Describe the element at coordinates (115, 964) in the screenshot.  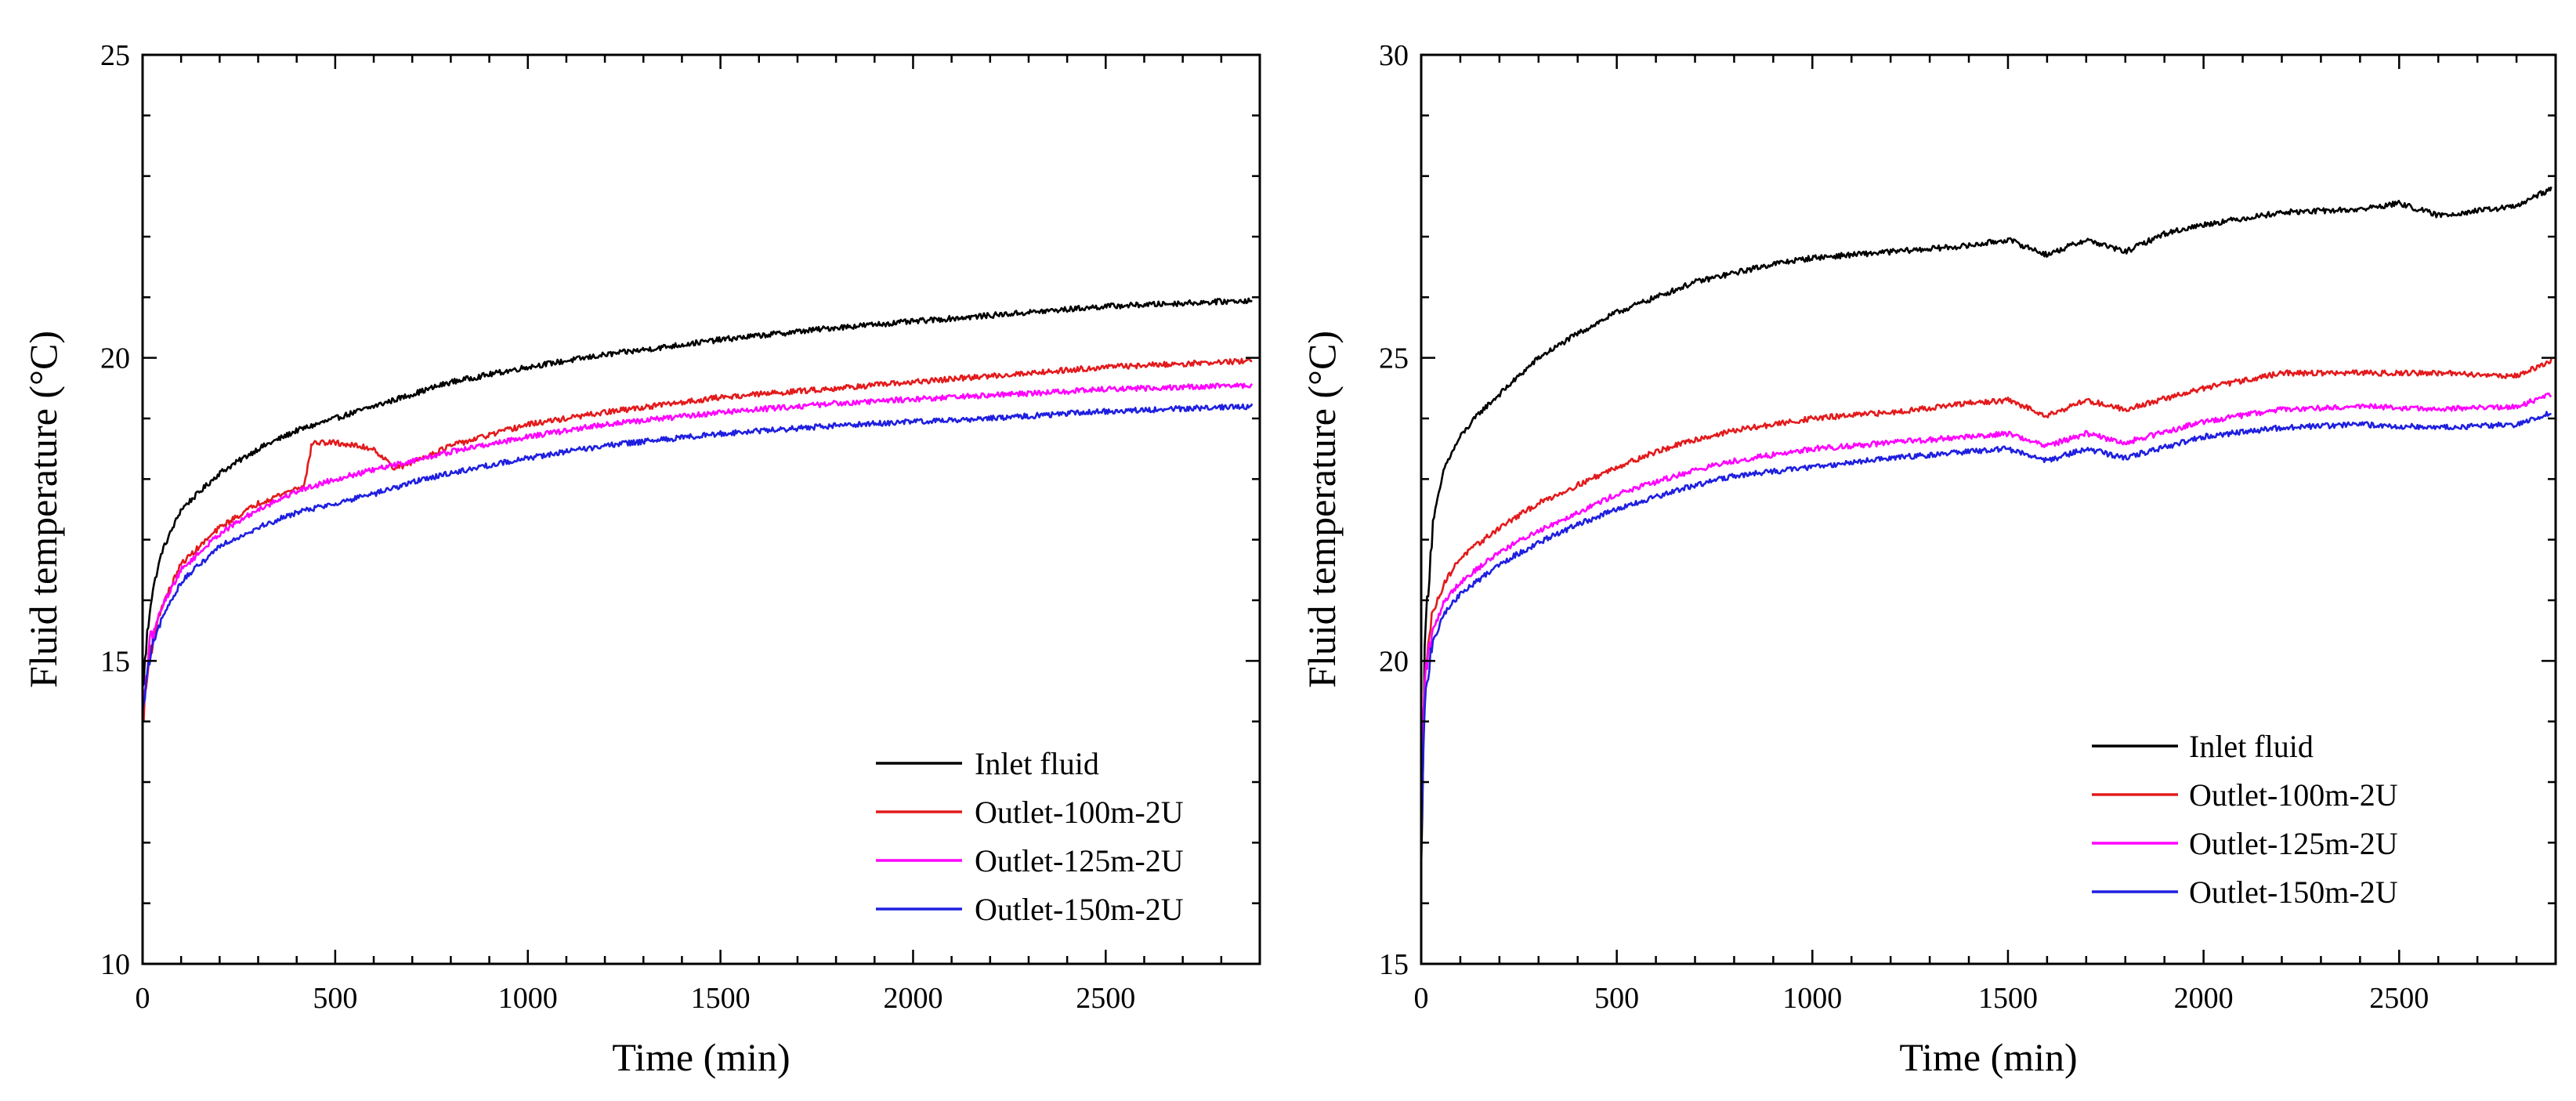
I see `y-tick-label: 10` at that location.